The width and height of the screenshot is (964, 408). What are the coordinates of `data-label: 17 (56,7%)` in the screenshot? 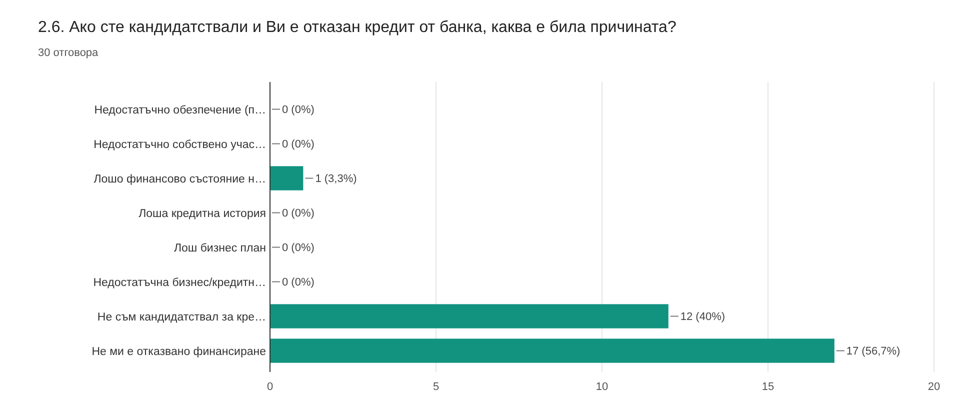 It's located at (873, 352).